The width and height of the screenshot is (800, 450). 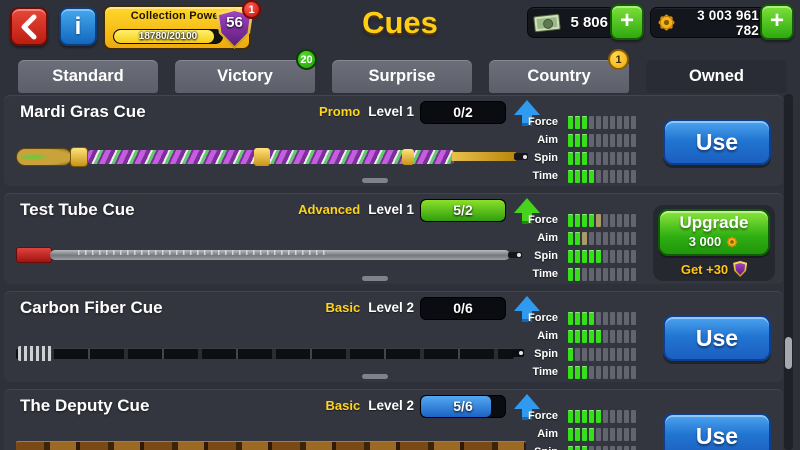 I want to click on collection-power-fill, so click(x=164, y=36).